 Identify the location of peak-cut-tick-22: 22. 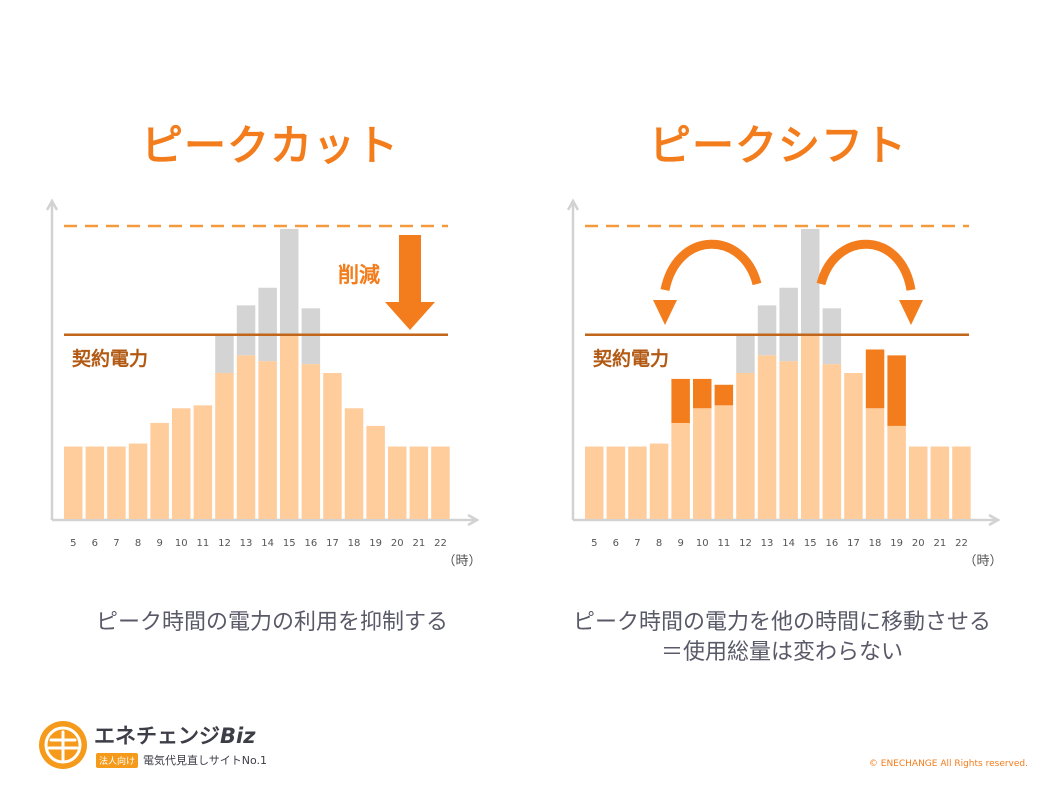
(440, 543).